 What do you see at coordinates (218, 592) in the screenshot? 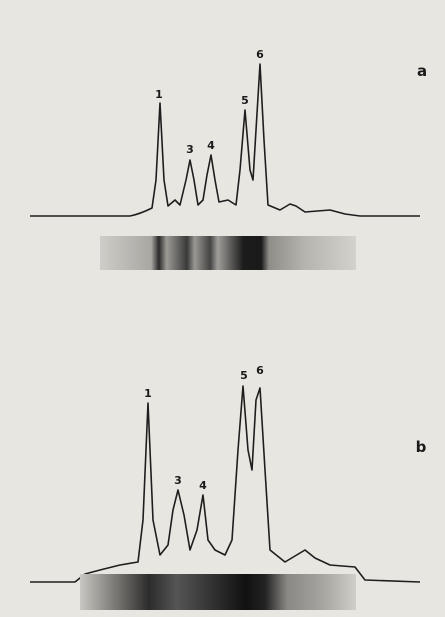
I see `gel-strip-b` at bounding box center [218, 592].